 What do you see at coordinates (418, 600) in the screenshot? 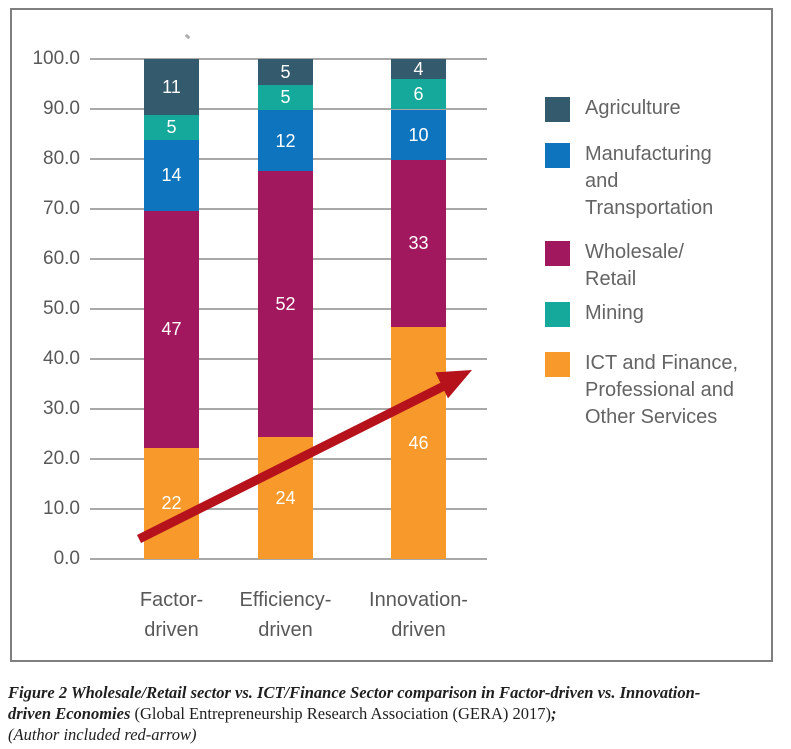
I see `x-axis-category-line: Innovation-` at bounding box center [418, 600].